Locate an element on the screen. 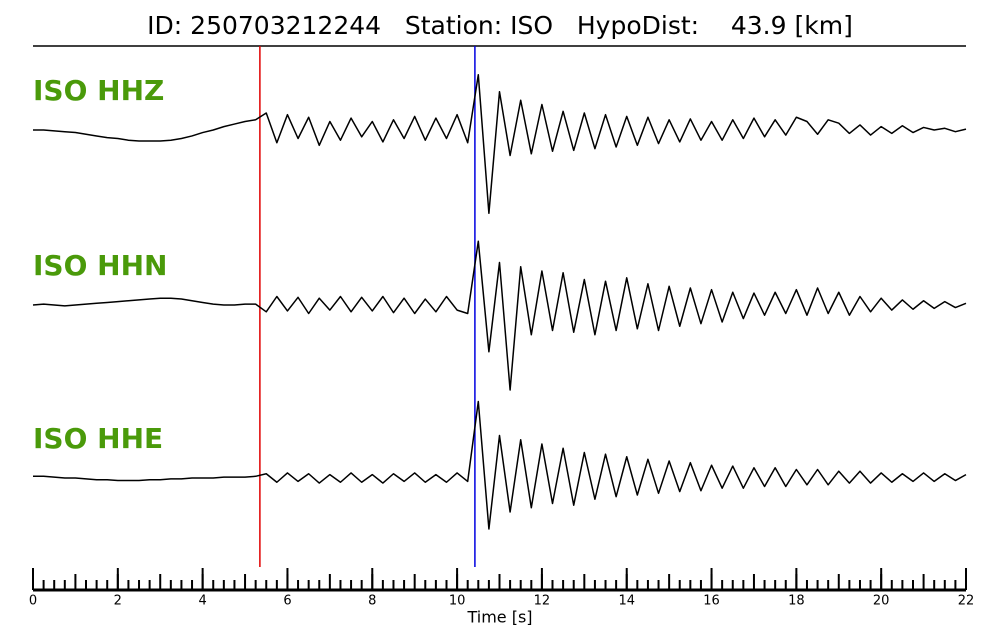 This screenshot has width=1000, height=640. x-axis-label: Time [s] is located at coordinates (499, 617).